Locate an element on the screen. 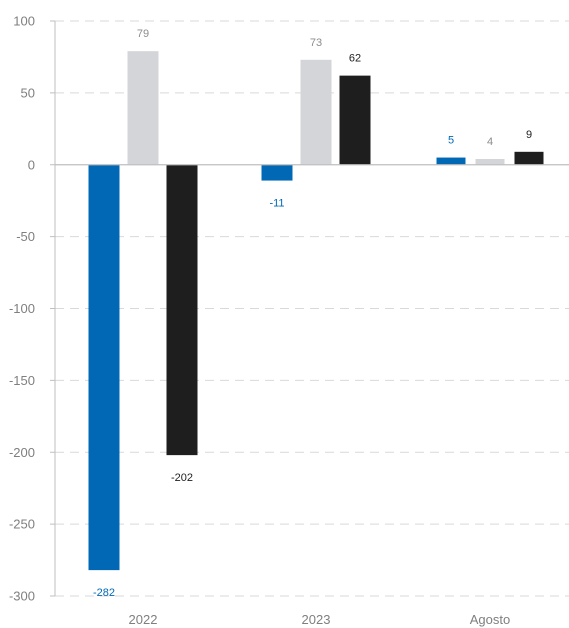 This screenshot has width=569, height=628. y-tick-label: -200 is located at coordinates (22, 452).